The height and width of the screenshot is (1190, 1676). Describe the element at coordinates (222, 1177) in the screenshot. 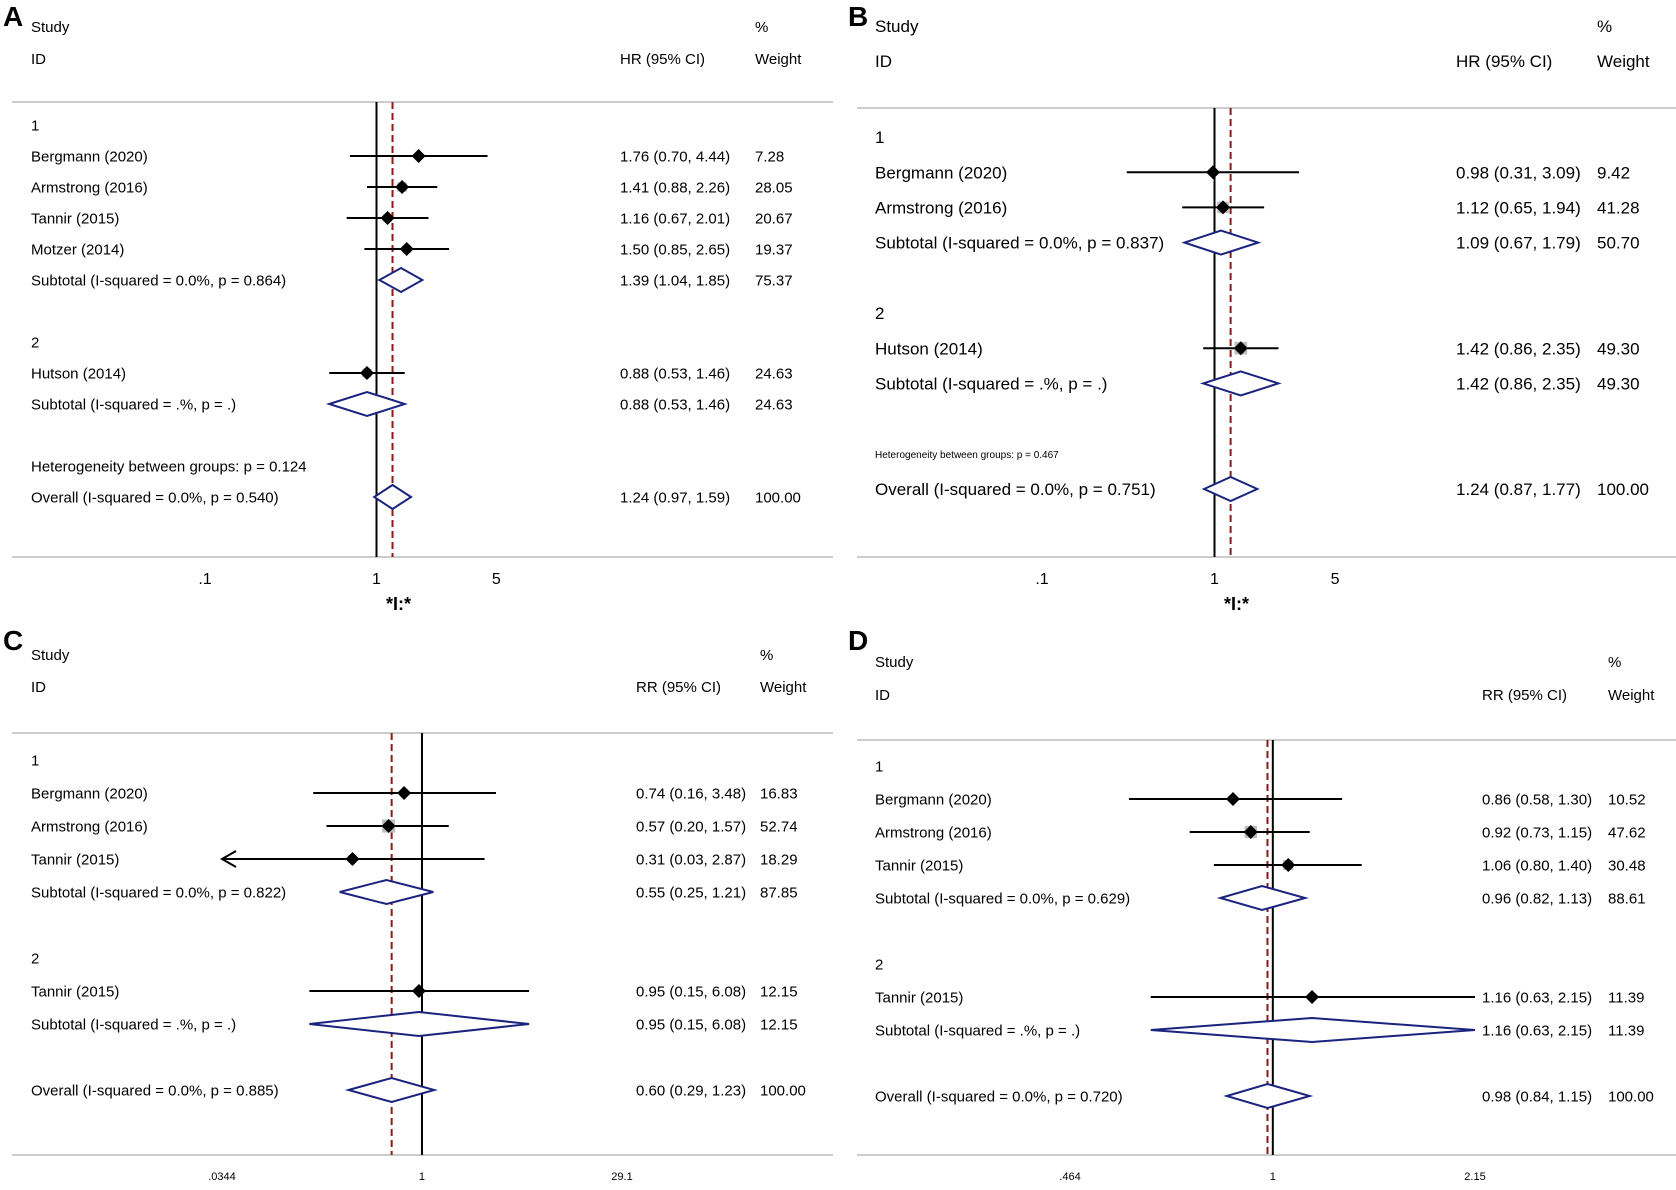

I see `x-tick-label: .0344` at that location.